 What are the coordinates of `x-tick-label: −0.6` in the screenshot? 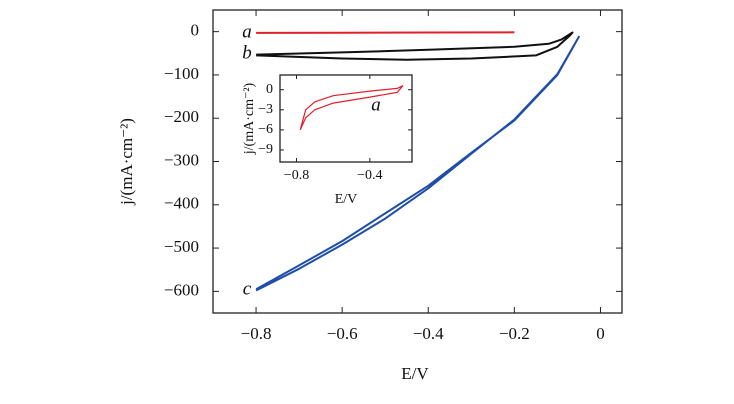 It's located at (342, 333).